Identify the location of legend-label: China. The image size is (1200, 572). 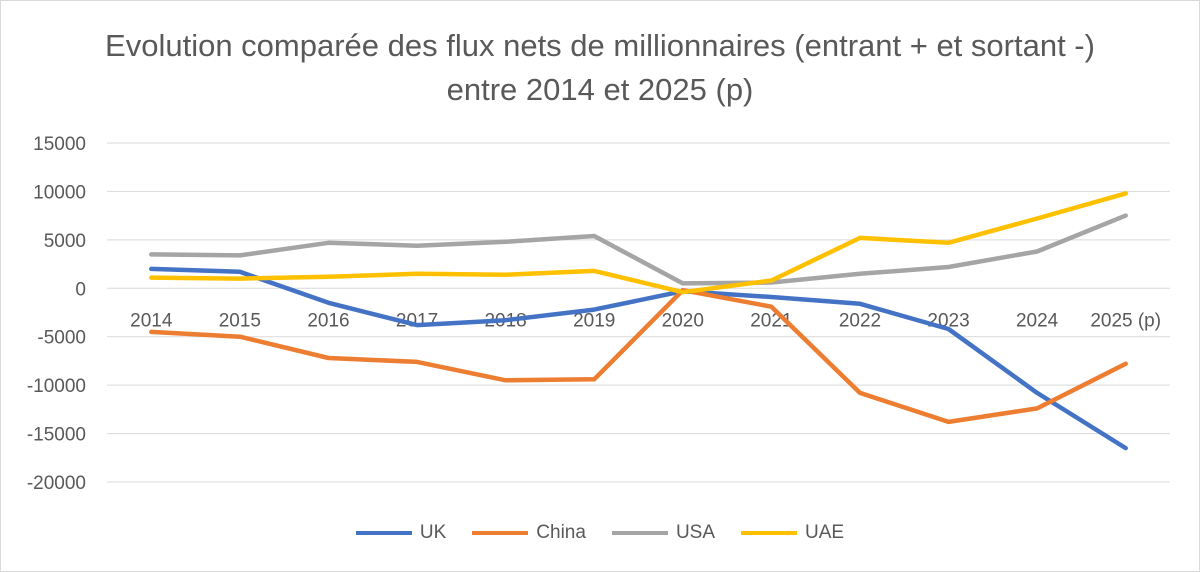
(561, 532).